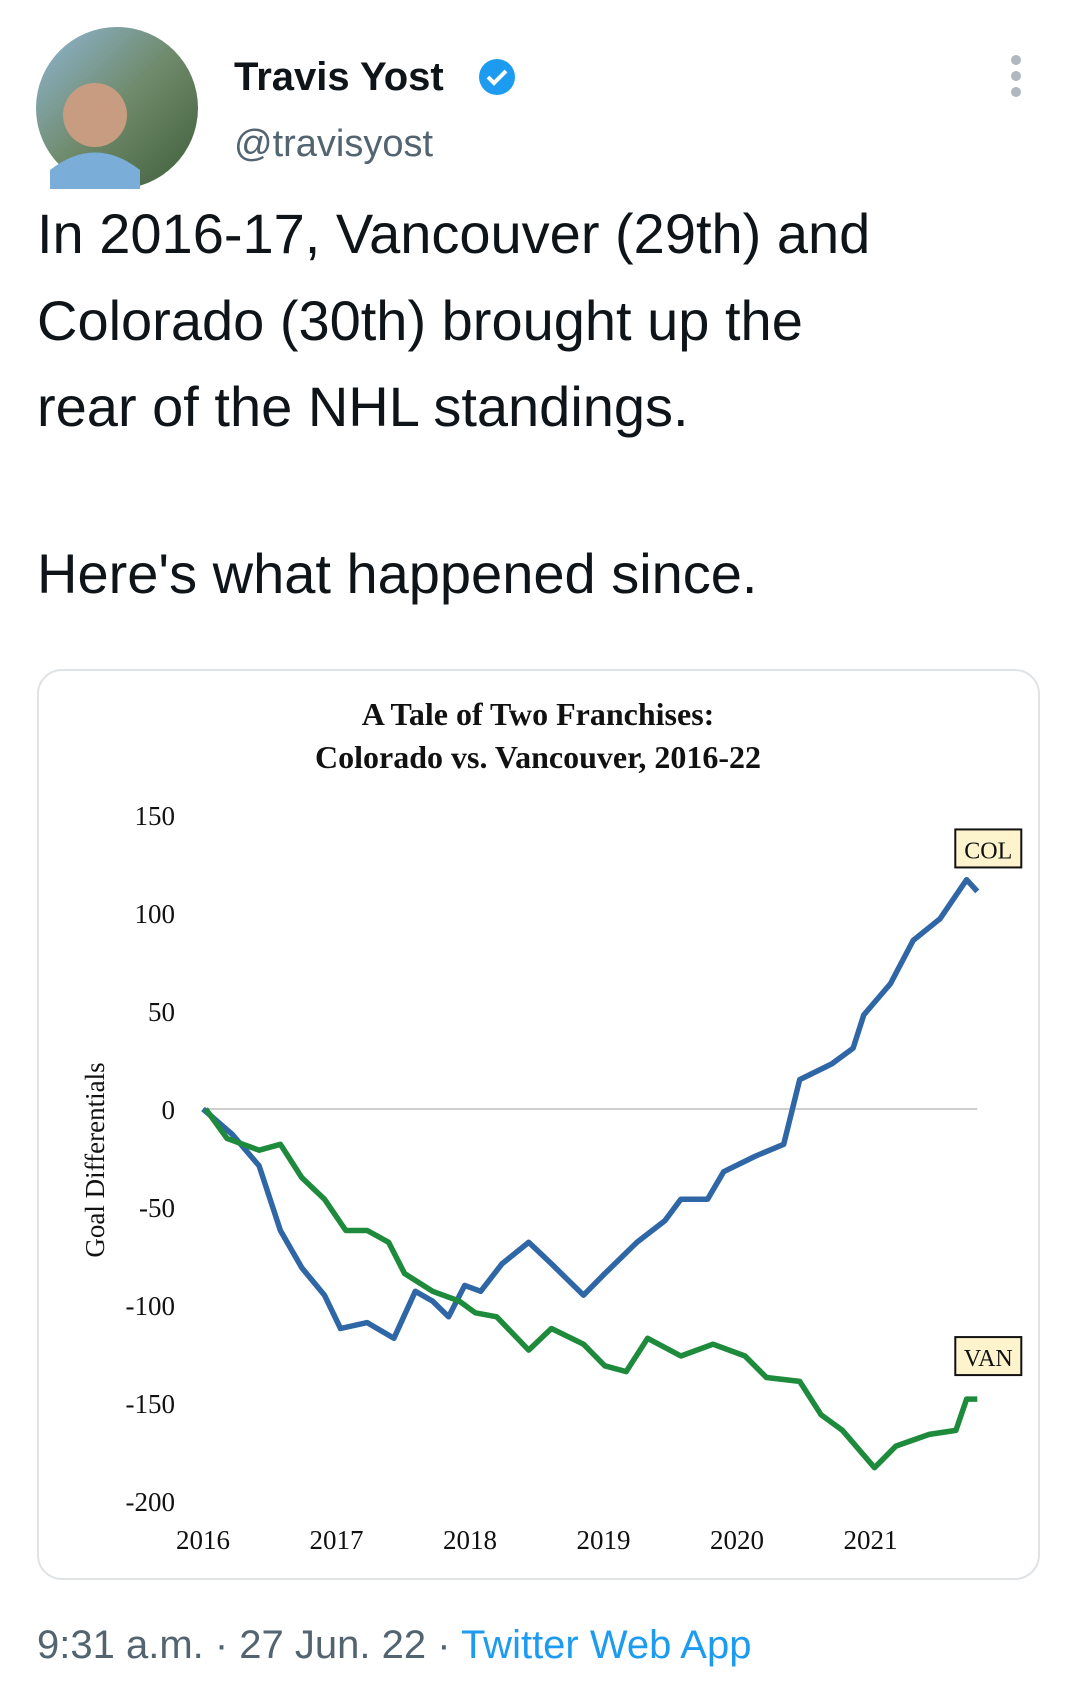  I want to click on more-menu, so click(1016, 76).